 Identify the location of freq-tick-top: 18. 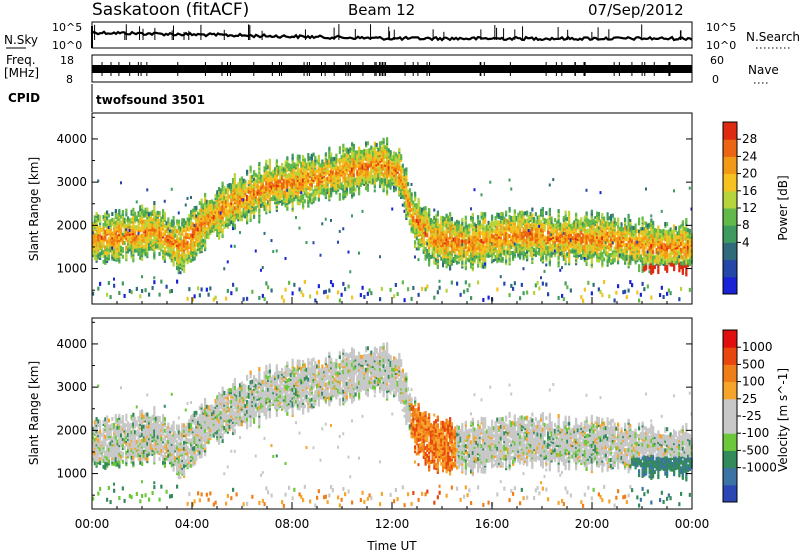
(67, 60).